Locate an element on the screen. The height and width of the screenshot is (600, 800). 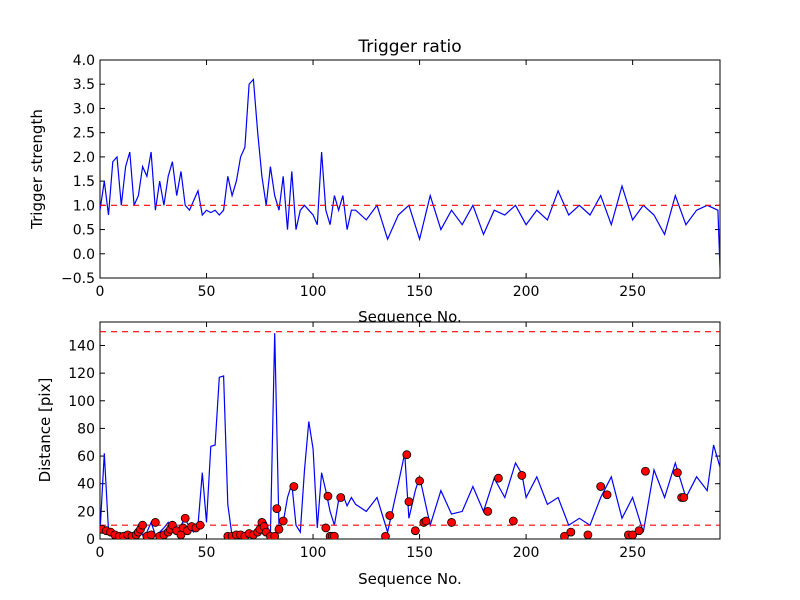
y-tick-label: 0.5 is located at coordinates (84, 231).